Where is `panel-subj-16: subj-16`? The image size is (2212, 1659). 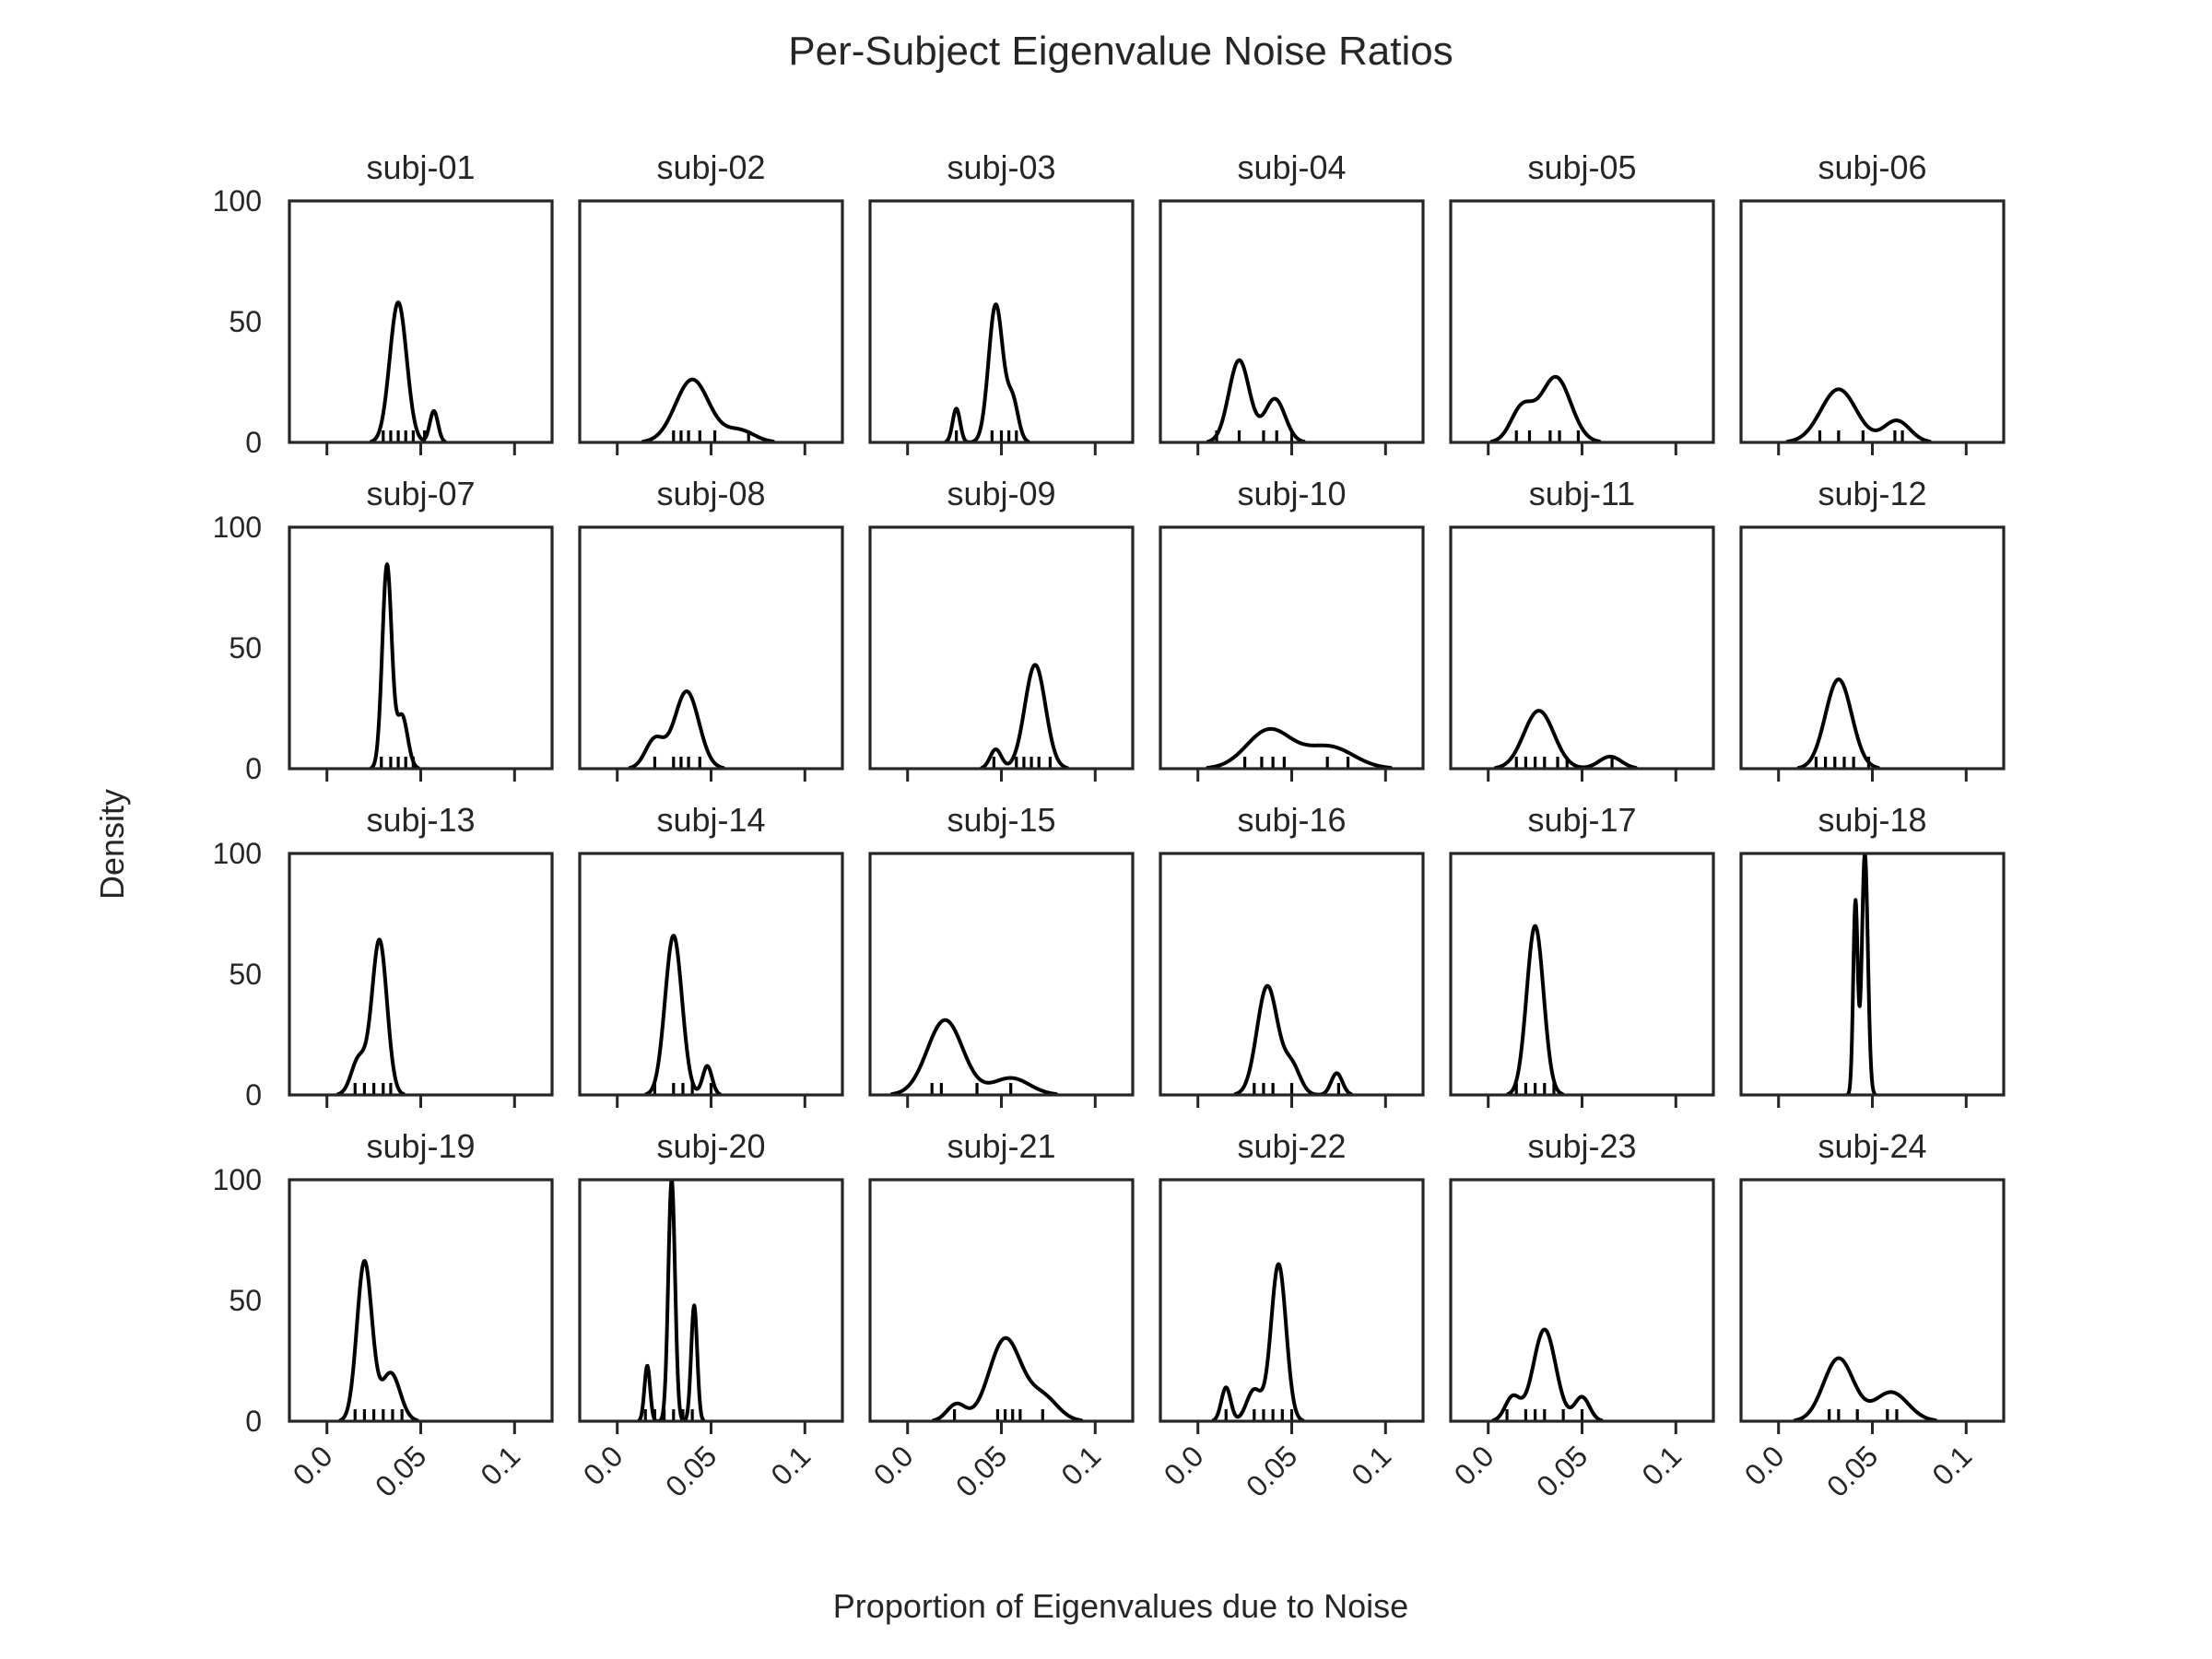 panel-subj-16: subj-16 is located at coordinates (1292, 954).